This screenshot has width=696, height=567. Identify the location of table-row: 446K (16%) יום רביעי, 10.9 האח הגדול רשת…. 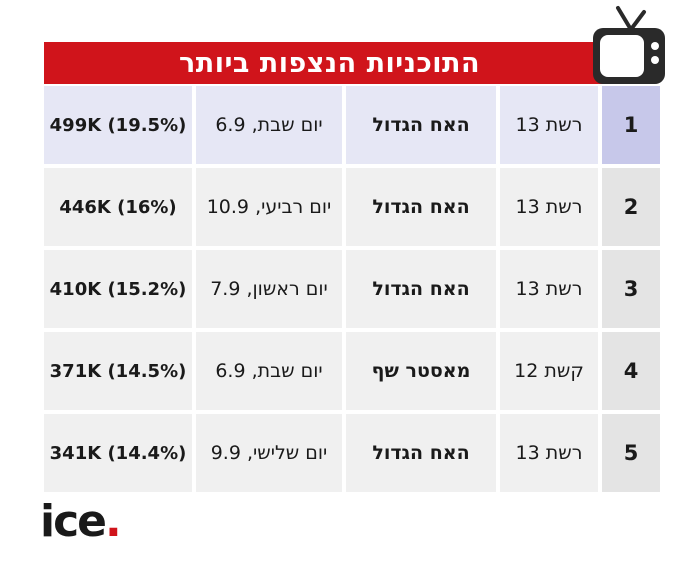
(352, 207).